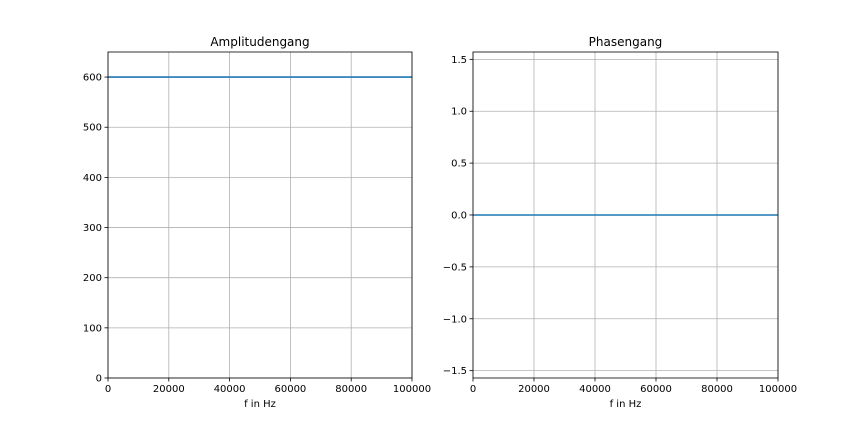  What do you see at coordinates (459, 112) in the screenshot?
I see `phase-y-tick-label-5: 1.0` at bounding box center [459, 112].